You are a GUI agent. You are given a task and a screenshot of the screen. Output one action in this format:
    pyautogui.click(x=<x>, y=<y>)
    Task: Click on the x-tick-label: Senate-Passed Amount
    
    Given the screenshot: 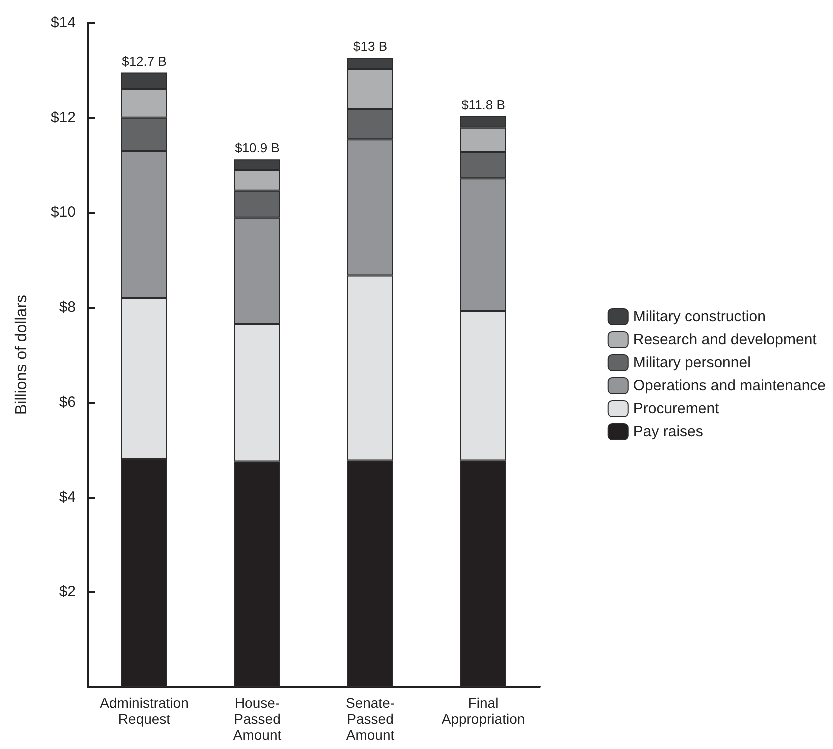 What is the action you would take?
    pyautogui.click(x=371, y=719)
    